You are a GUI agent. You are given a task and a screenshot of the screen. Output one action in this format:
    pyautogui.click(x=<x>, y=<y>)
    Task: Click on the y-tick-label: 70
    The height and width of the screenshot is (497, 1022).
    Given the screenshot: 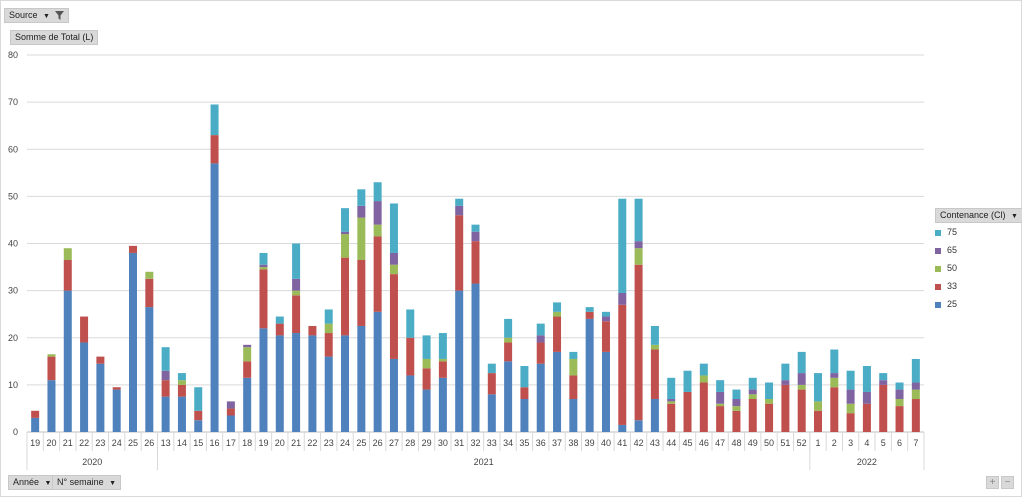 What is the action you would take?
    pyautogui.click(x=13, y=102)
    